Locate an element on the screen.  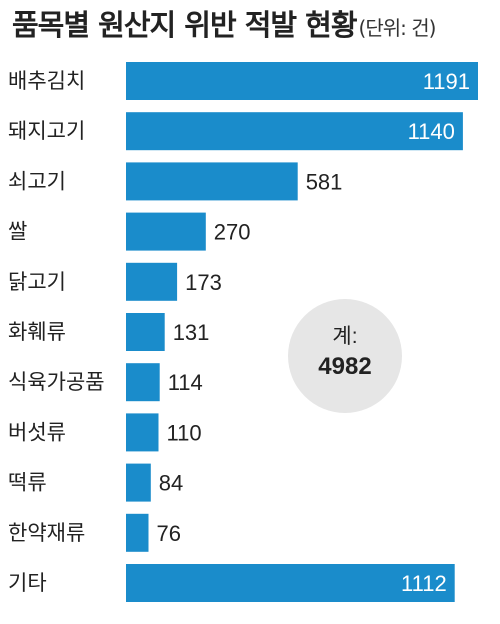
unit-label: (단위: 건) is located at coordinates (397, 28).